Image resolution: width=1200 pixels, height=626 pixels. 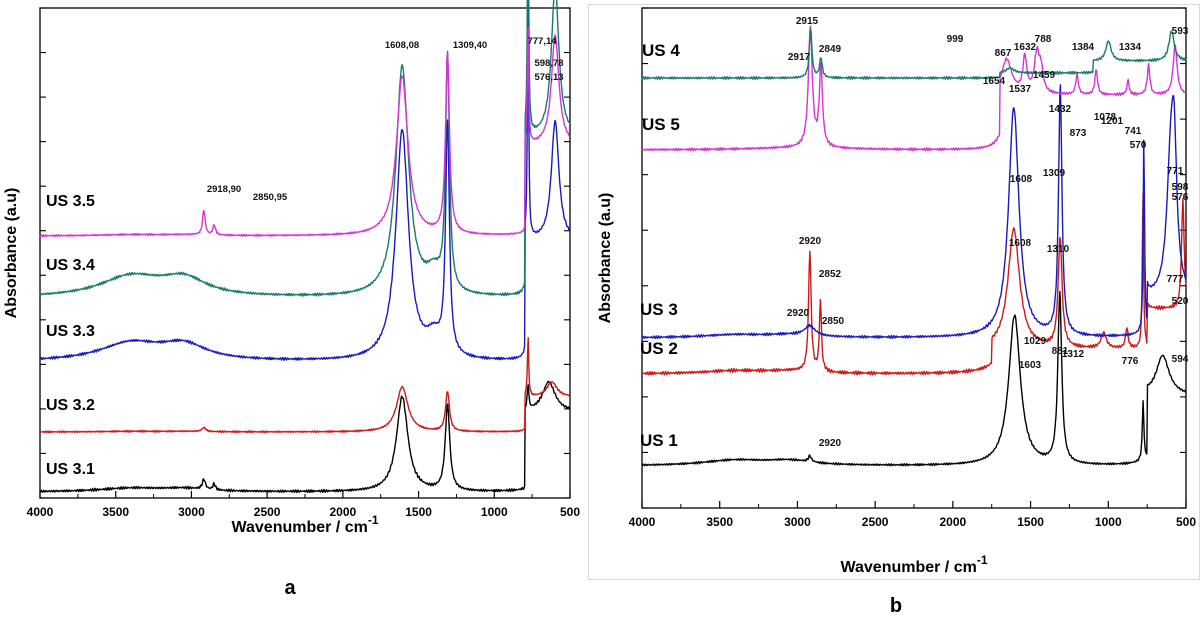 I want to click on chart-b-peak-annotation: 1654, so click(x=994, y=81).